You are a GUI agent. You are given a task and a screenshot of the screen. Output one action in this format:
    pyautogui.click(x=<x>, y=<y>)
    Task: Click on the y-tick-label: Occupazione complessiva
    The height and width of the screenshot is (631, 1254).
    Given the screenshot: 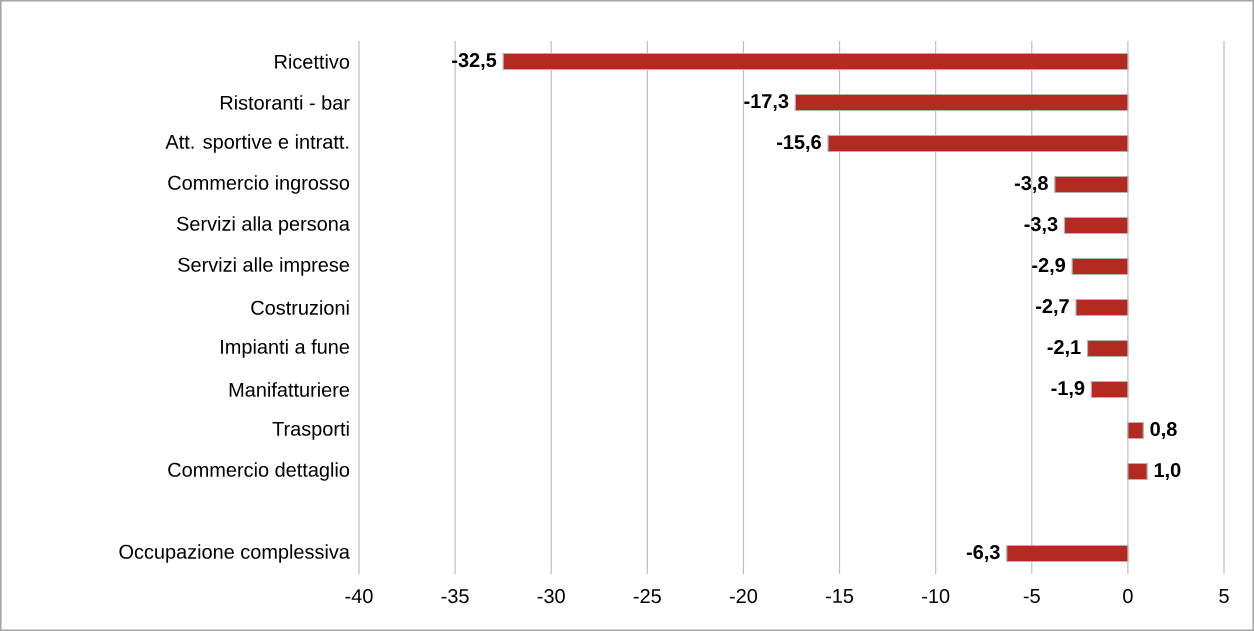 What is the action you would take?
    pyautogui.click(x=234, y=553)
    